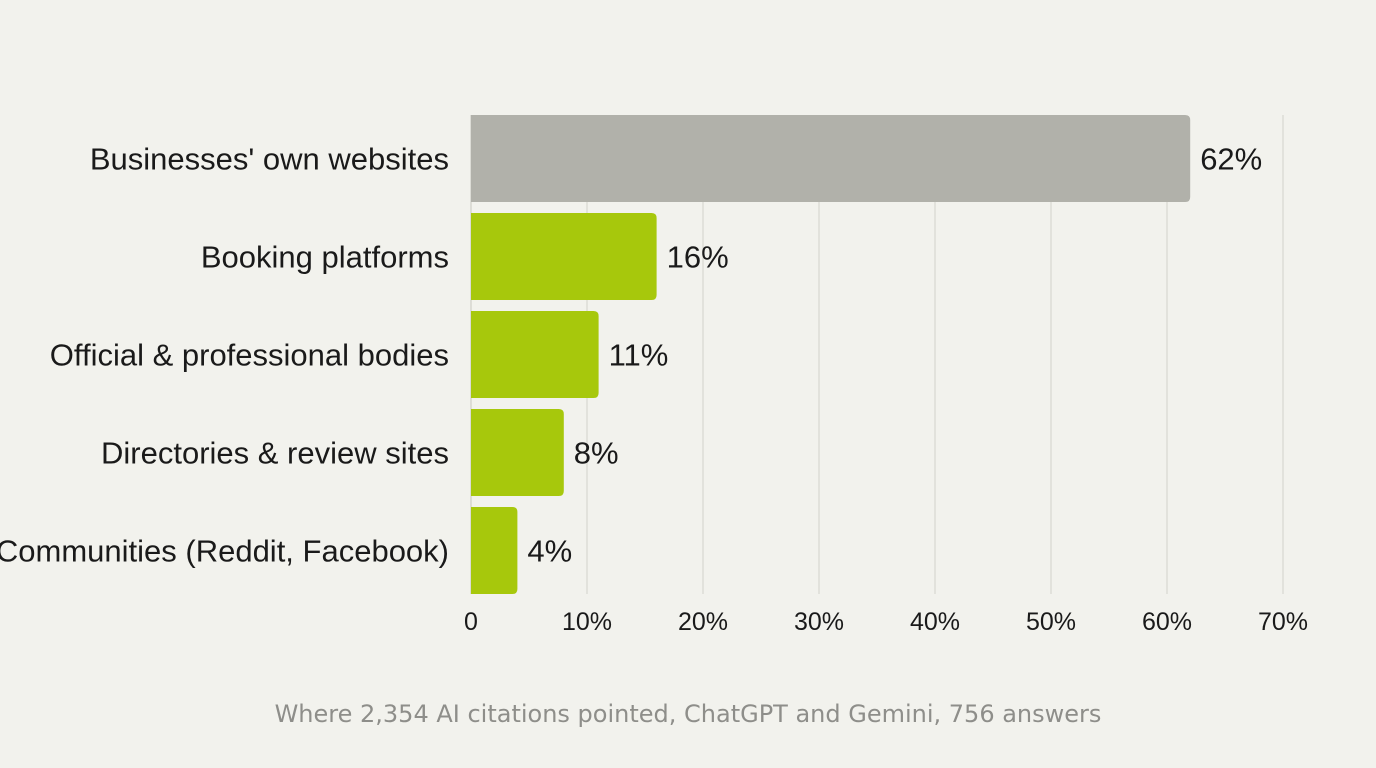  I want to click on value-label: 4%, so click(549, 551).